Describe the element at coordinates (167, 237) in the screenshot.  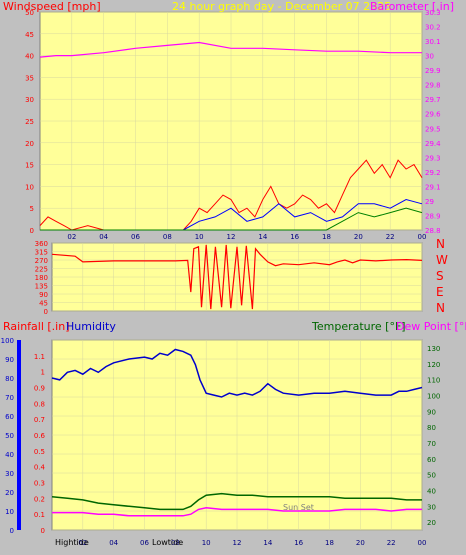
I see `time-tick-label: 08` at that location.